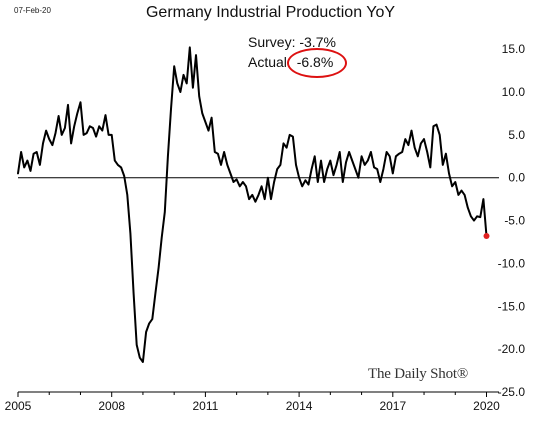 The image size is (541, 432). Describe the element at coordinates (512, 263) in the screenshot. I see `y-tick-label: -10.0` at that location.